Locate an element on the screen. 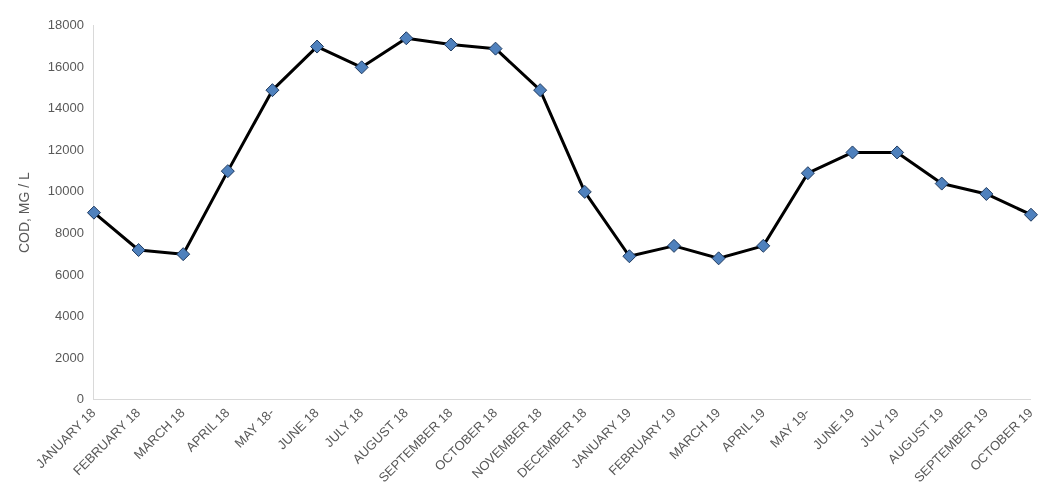  y-tick-label: 14000 is located at coordinates (65, 108).